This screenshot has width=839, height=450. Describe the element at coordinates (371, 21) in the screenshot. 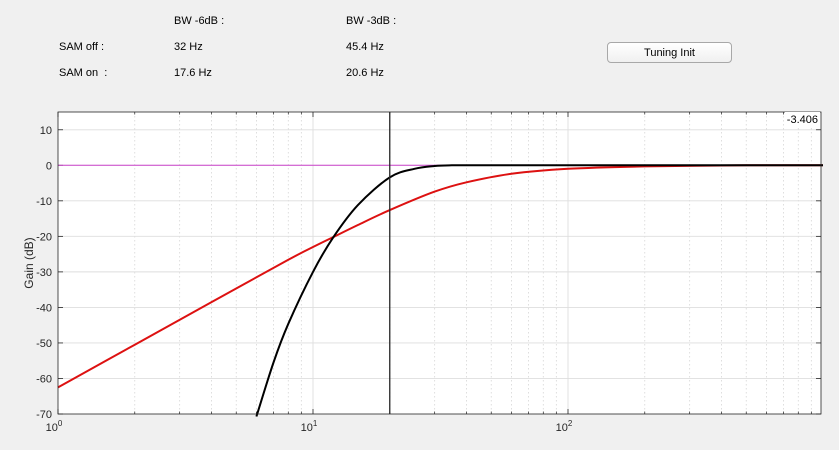

I see `bw-3db-header: BW -3dB :` at that location.